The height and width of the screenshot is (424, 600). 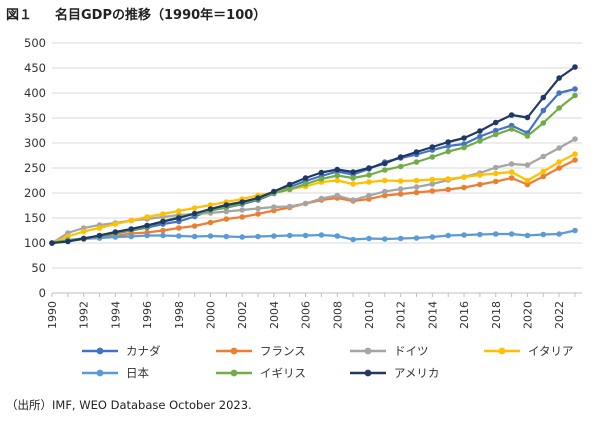 What do you see at coordinates (283, 373) in the screenshot?
I see `legend-label: イギリス` at bounding box center [283, 373].